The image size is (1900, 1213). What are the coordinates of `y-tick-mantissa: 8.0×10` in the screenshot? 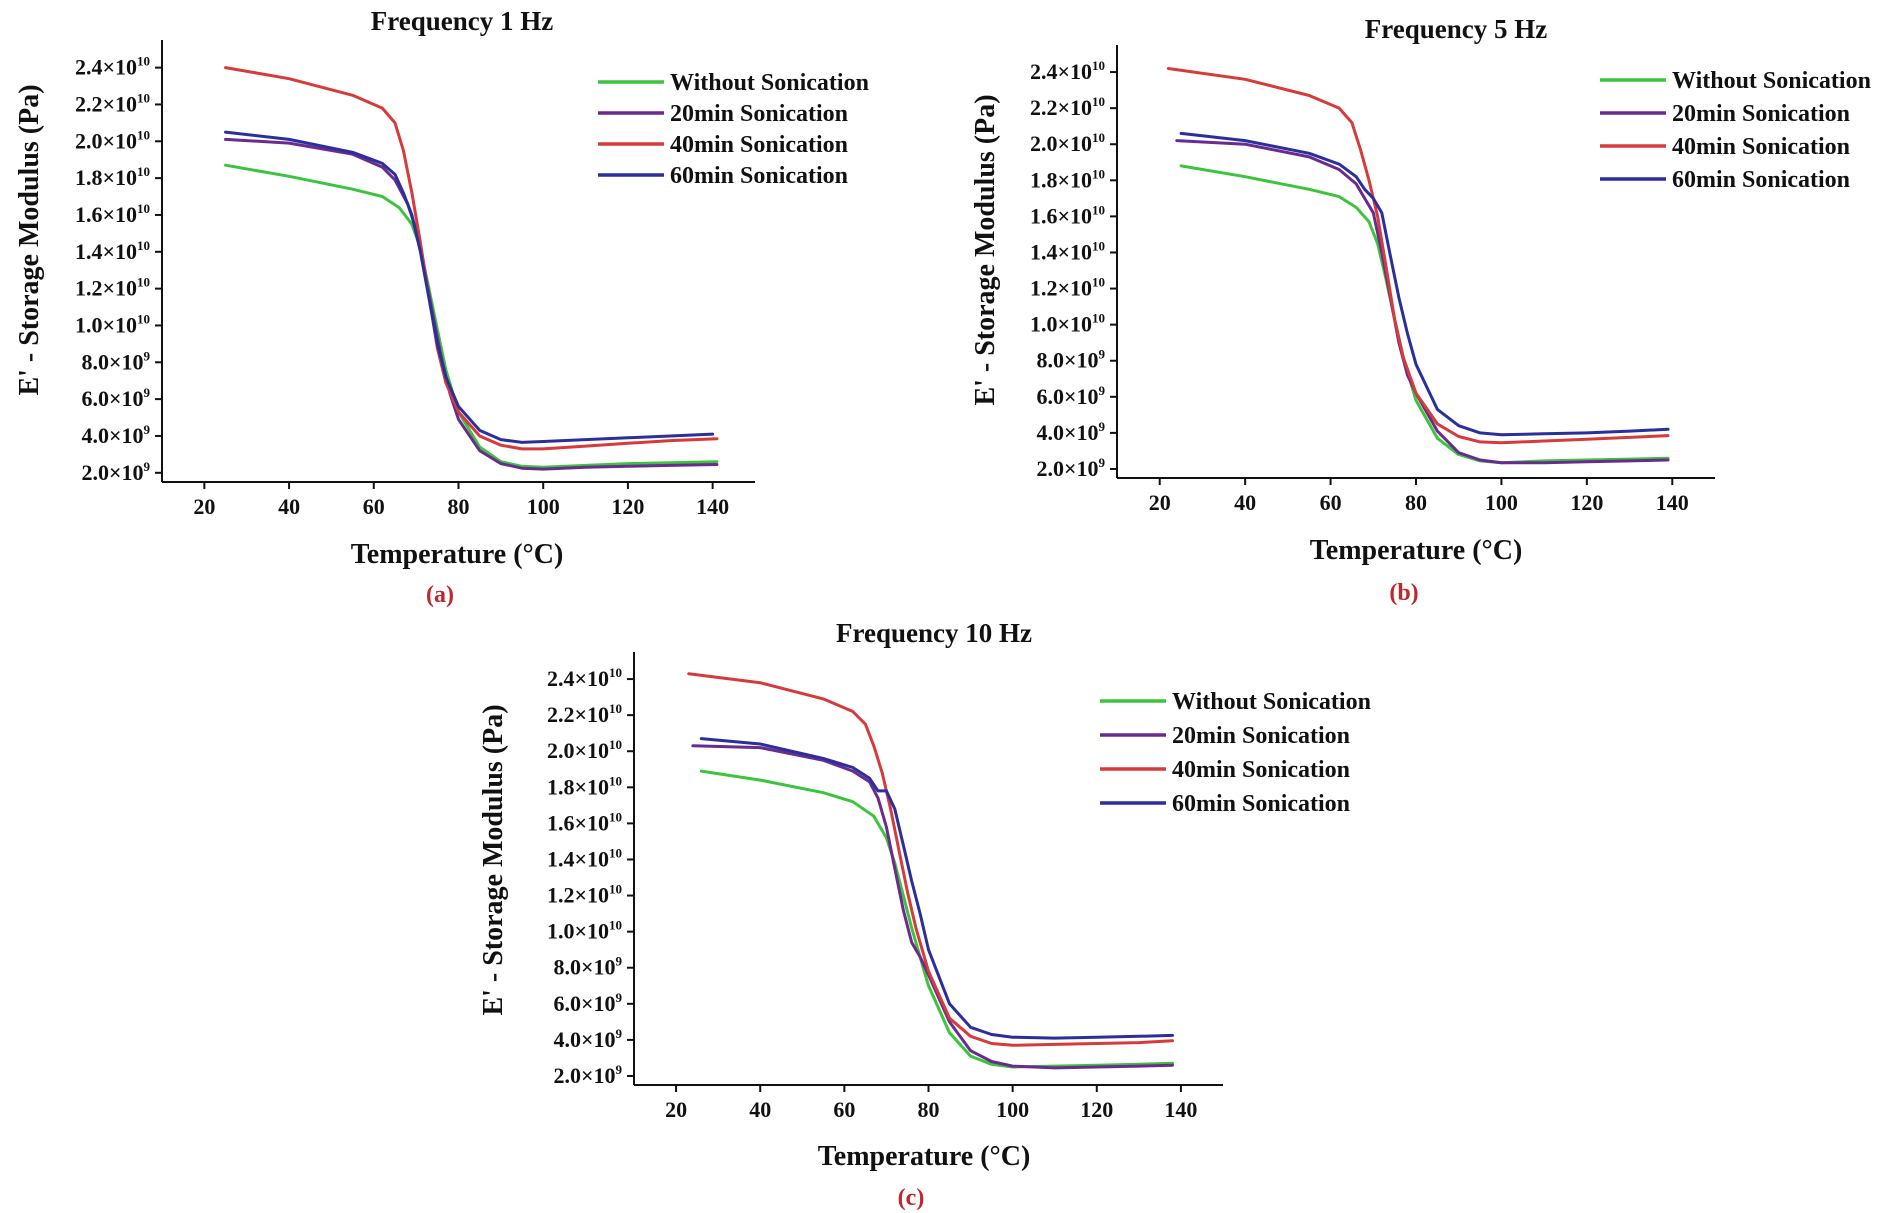 It's located at (112, 361).